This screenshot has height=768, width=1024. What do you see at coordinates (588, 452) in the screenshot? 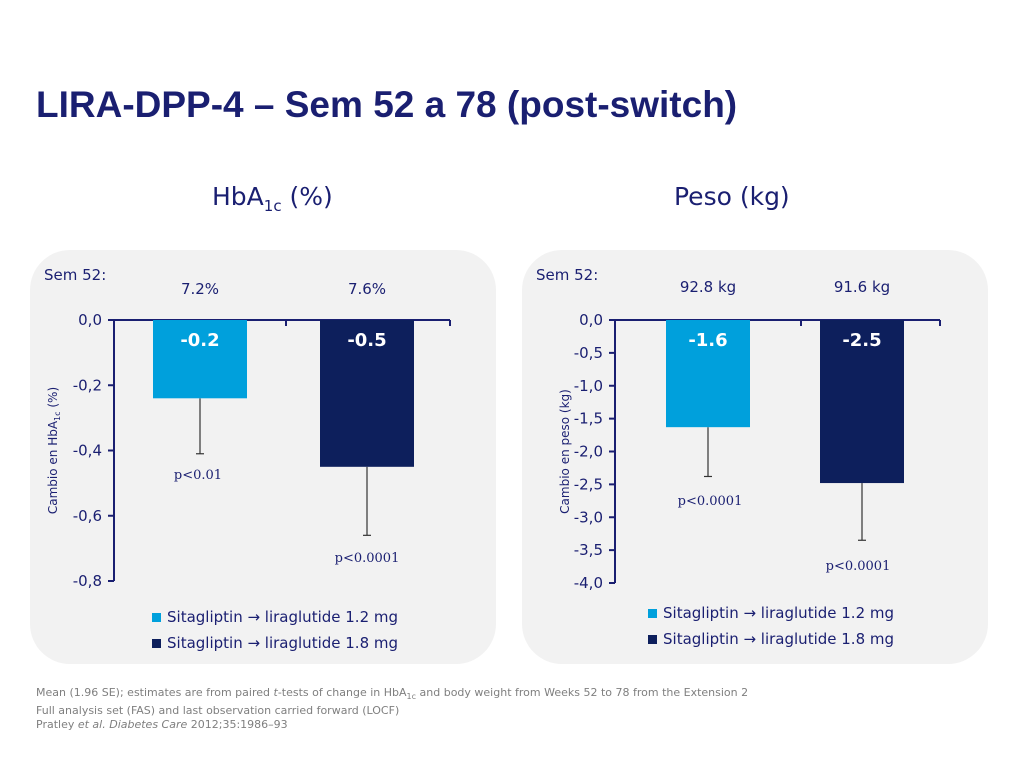
I see `y-tick-label: -2,0` at bounding box center [588, 452].